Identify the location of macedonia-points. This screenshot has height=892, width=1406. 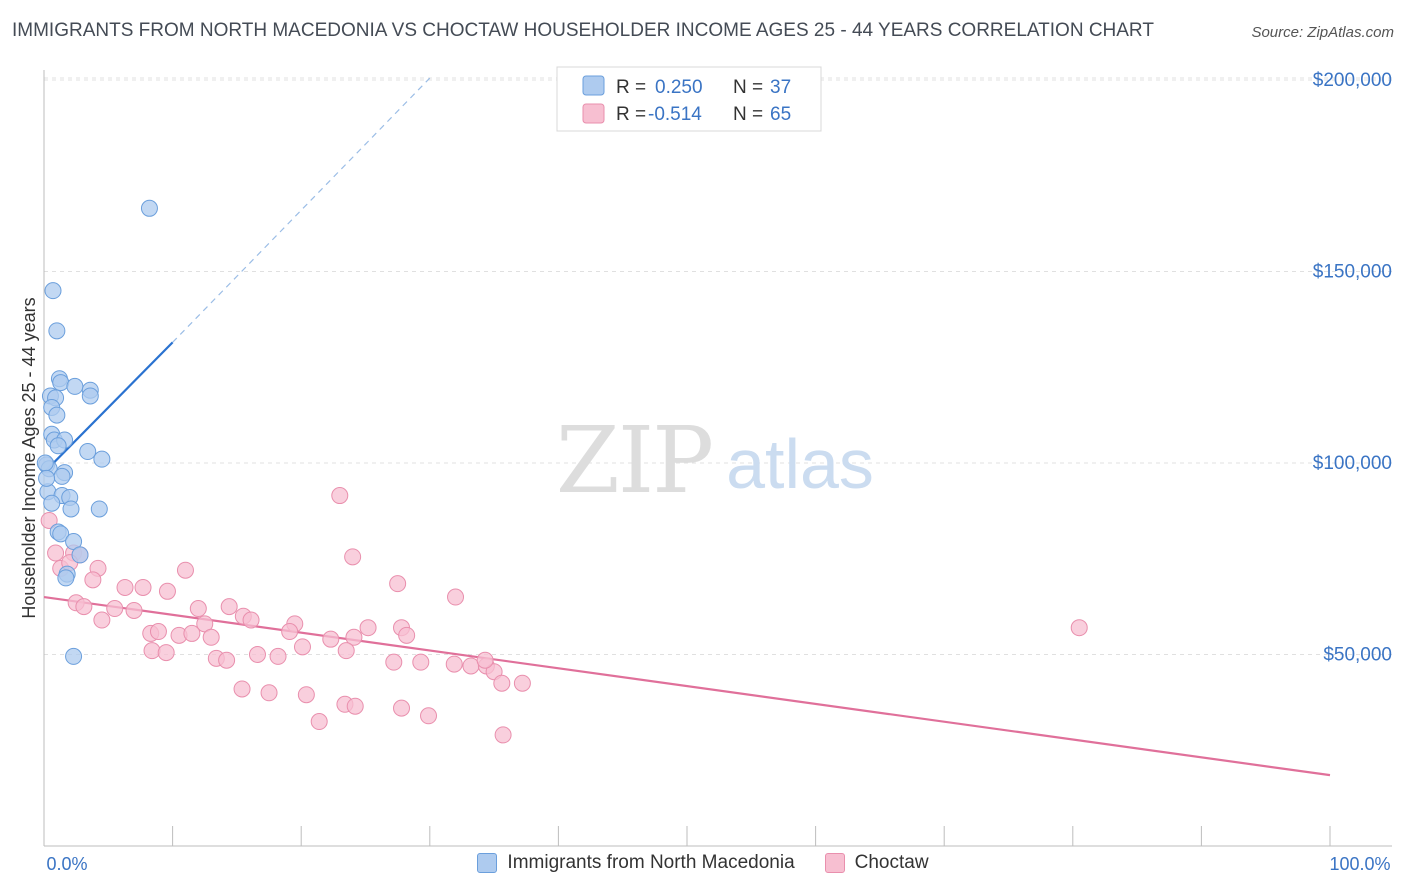
(97, 432).